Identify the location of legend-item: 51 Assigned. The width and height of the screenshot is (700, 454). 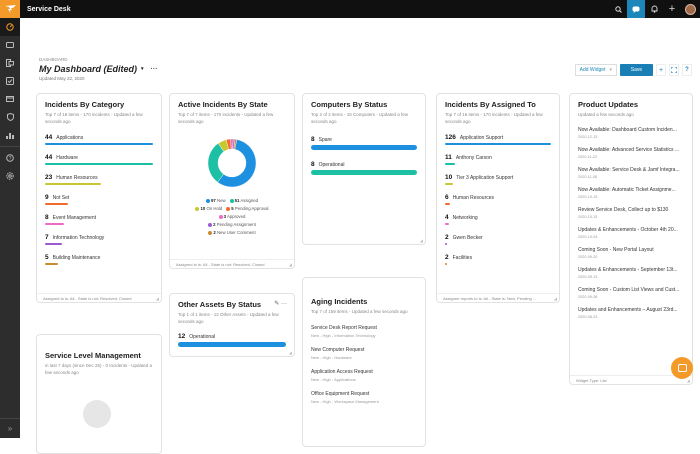
(243, 200).